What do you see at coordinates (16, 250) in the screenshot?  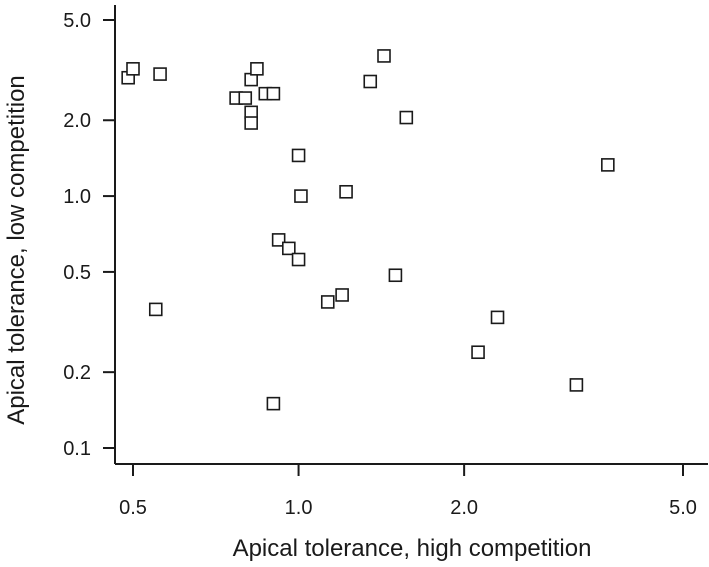 I see `y-axis-title: Apical tolerance, low competition` at bounding box center [16, 250].